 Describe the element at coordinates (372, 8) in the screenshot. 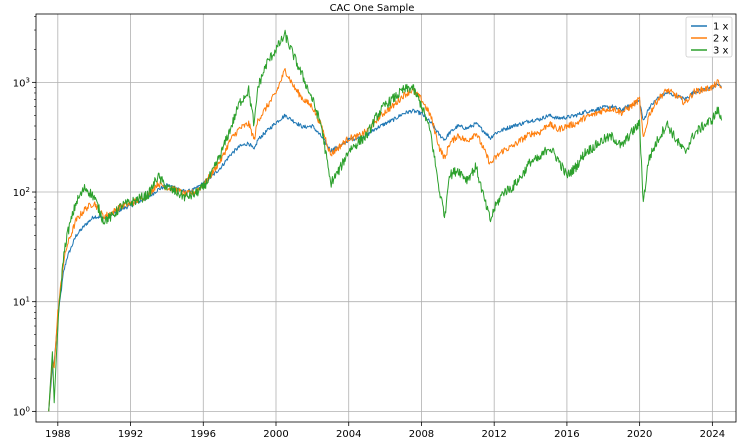

I see `chart-title: CAC One Sample` at that location.